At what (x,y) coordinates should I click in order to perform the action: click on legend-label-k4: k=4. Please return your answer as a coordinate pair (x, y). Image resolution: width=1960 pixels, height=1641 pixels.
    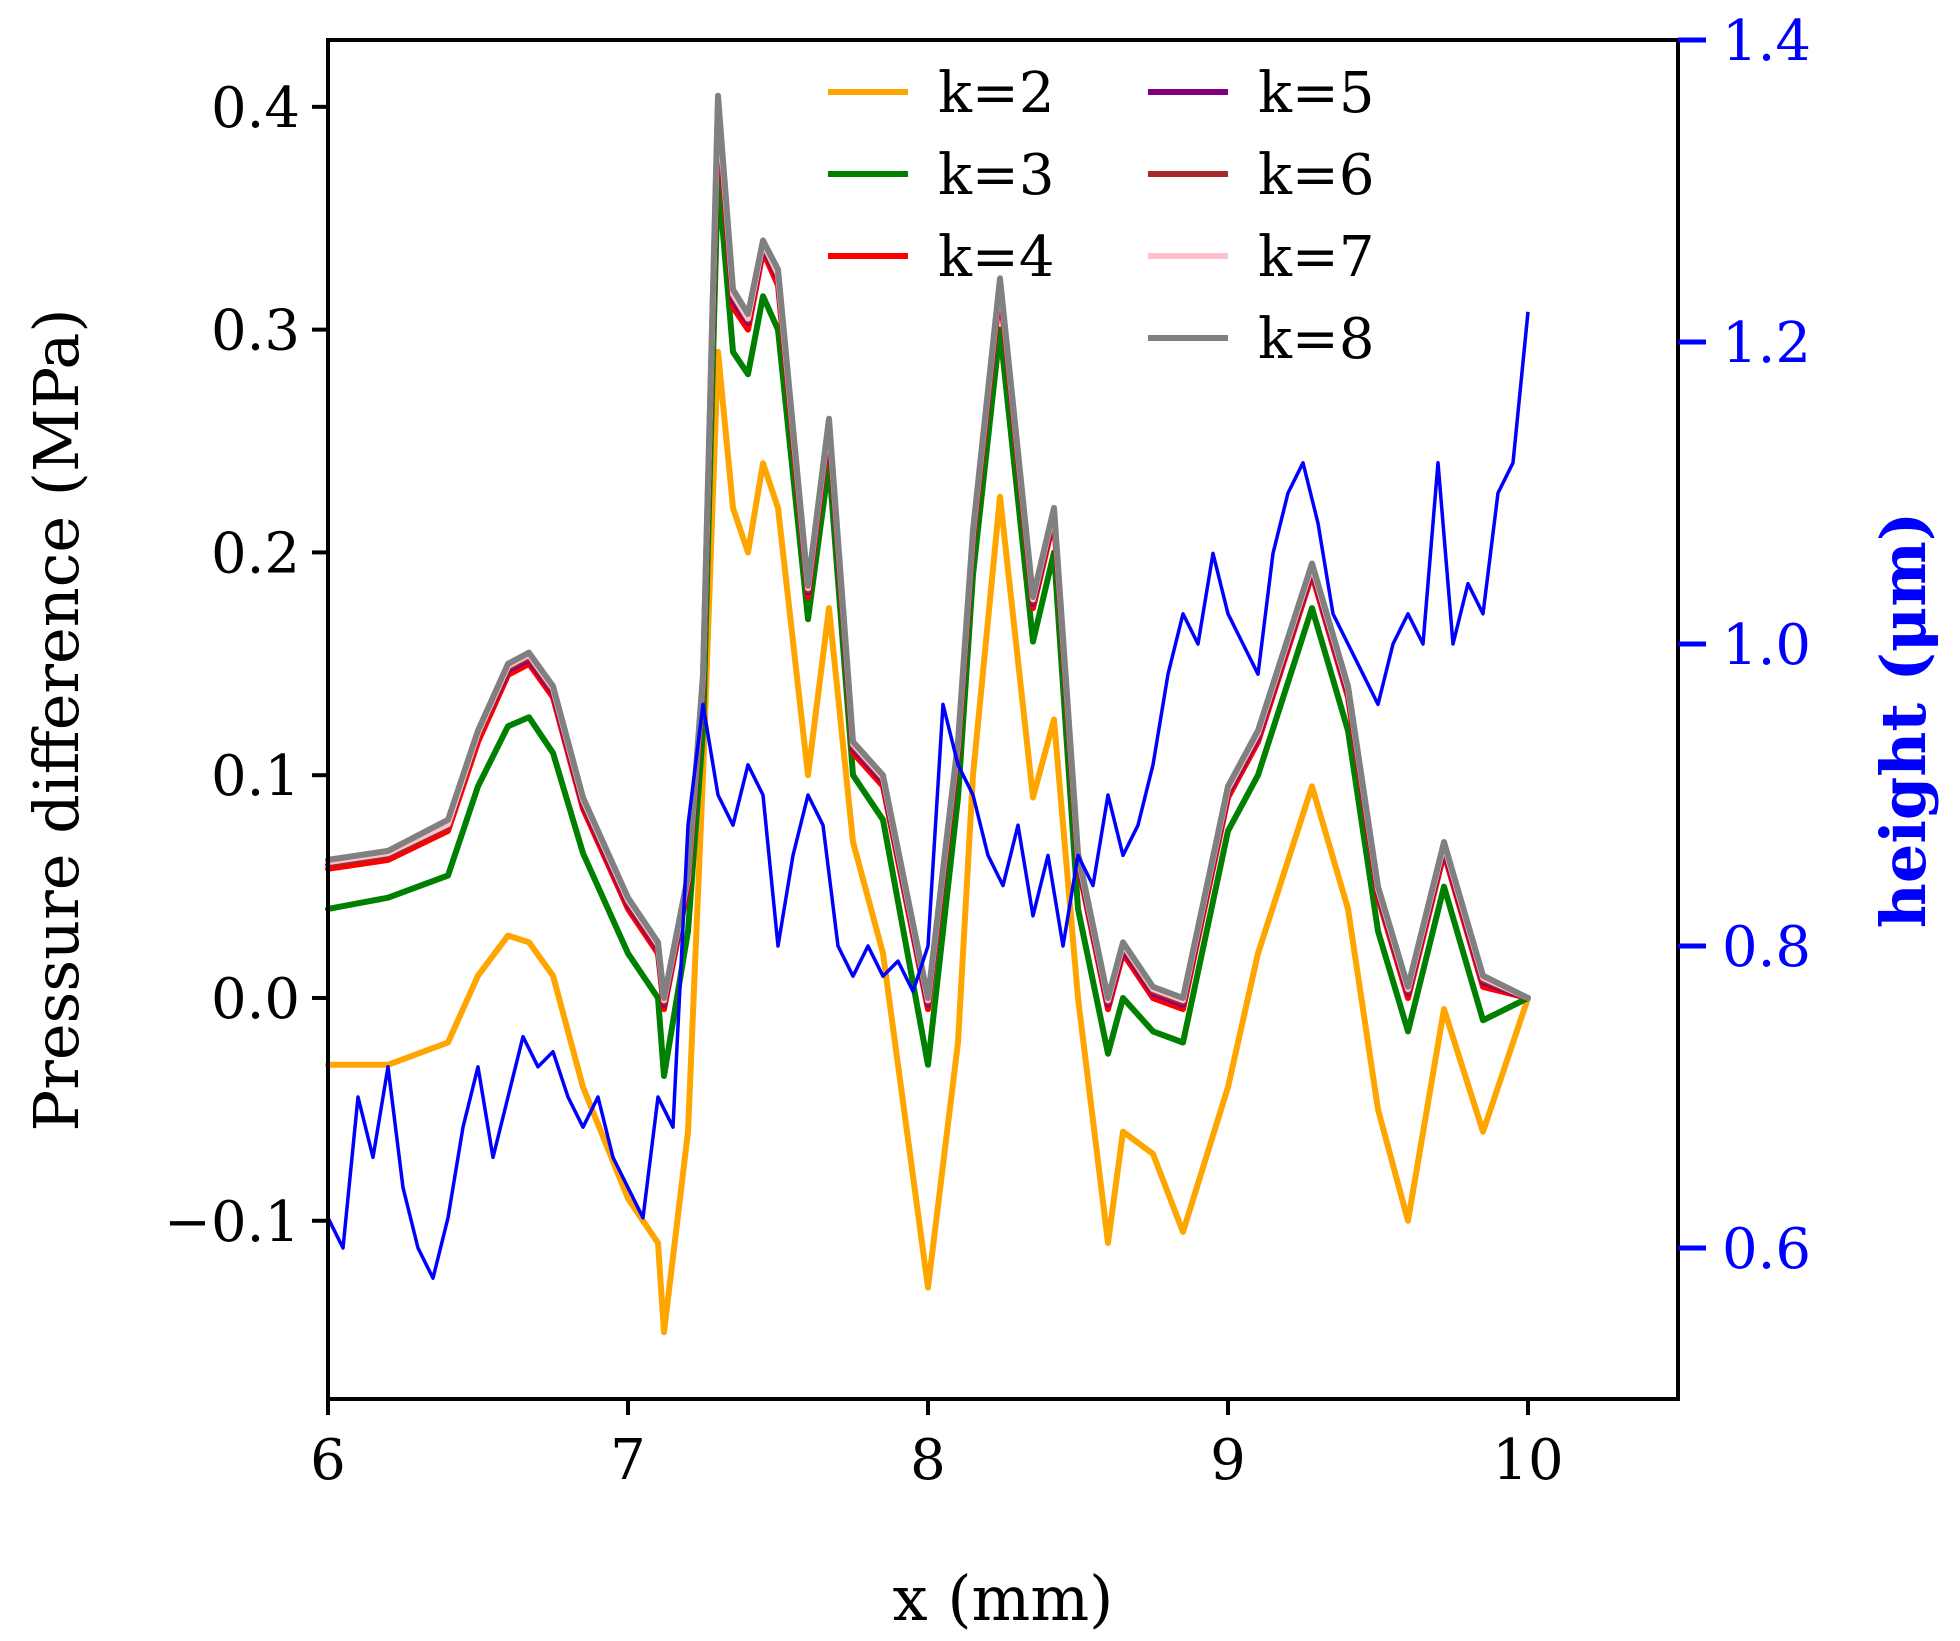
    Looking at the image, I should click on (996, 257).